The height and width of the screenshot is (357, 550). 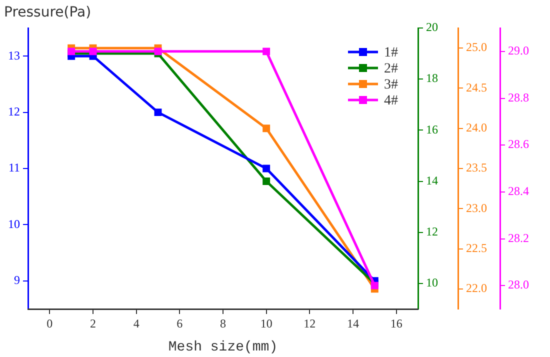 What do you see at coordinates (14, 55) in the screenshot?
I see `y-tick-label: 13` at bounding box center [14, 55].